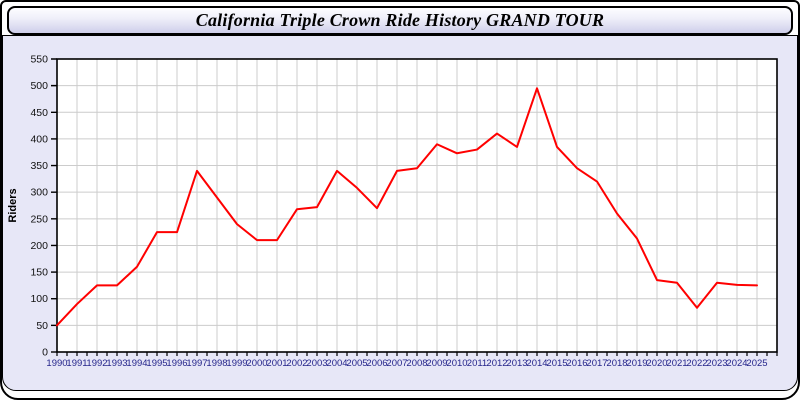  Describe the element at coordinates (276, 363) in the screenshot. I see `x-axis-tick-label: 2001` at that location.